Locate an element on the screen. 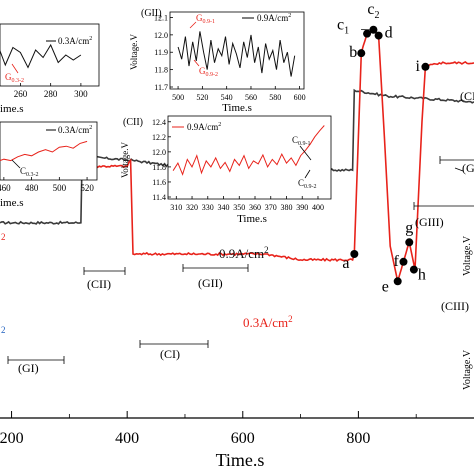 Image resolution: width=474 pixels, height=474 pixels. point-marker-b is located at coordinates (361, 53).